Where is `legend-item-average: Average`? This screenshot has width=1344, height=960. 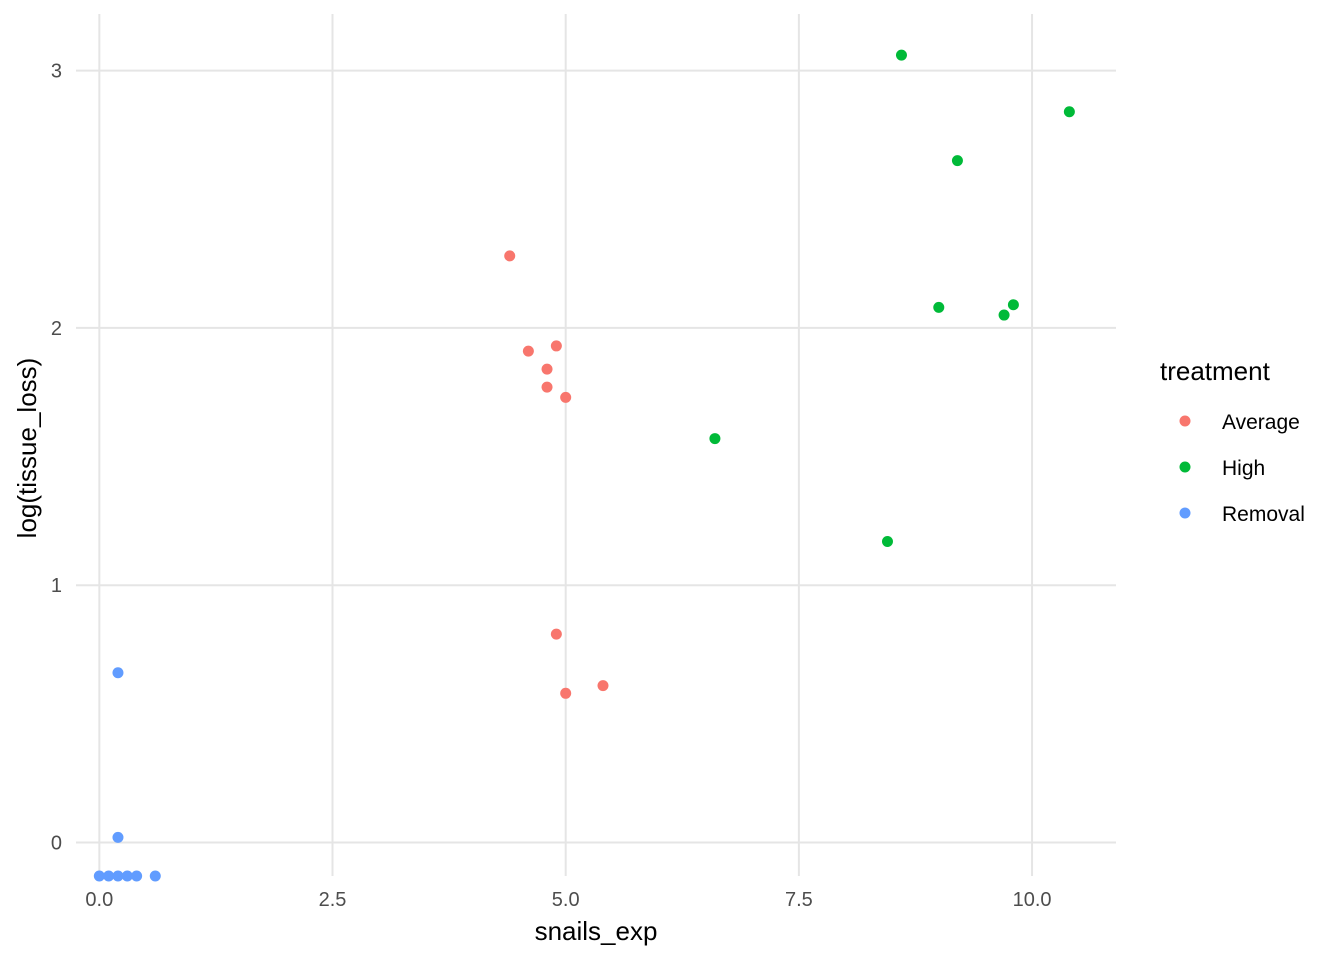 legend-item-average: Average is located at coordinates (1239, 422).